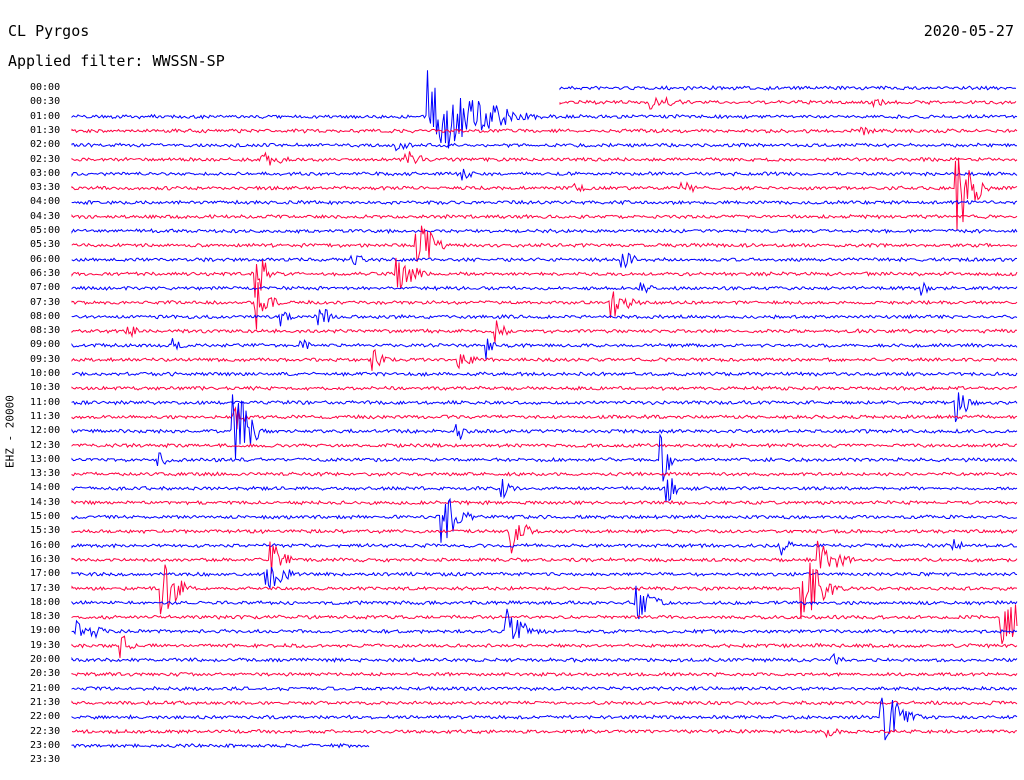 The image size is (1024, 780). Describe the element at coordinates (968, 31) in the screenshot. I see `date-label: 2020-05-27` at that location.